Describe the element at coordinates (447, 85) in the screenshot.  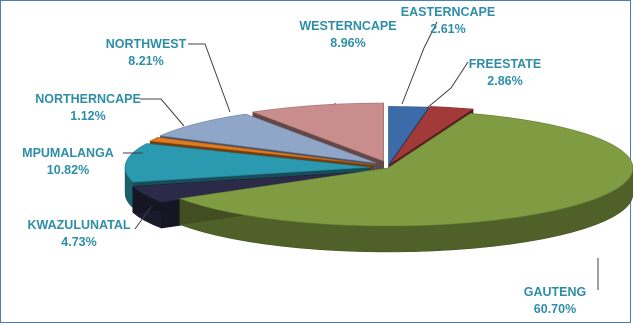
I see `leader-line-freestate` at that location.